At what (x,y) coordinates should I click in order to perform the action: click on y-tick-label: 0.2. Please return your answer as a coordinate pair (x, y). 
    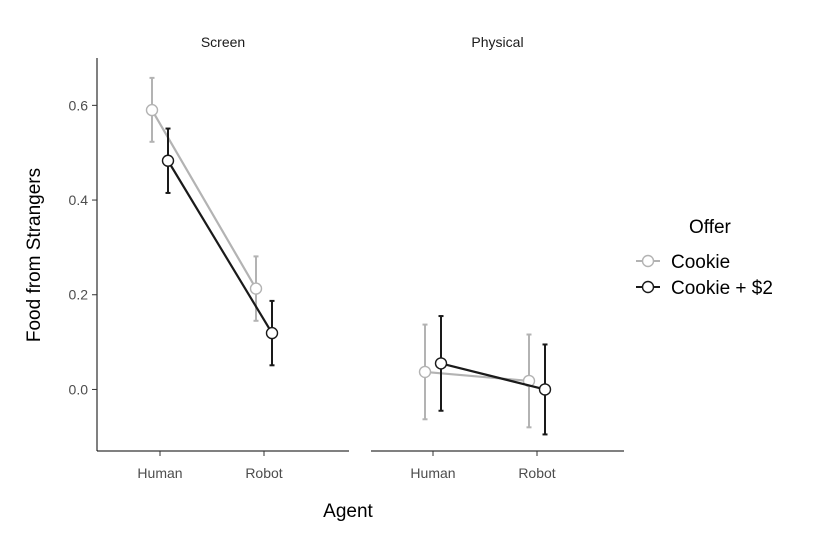
    Looking at the image, I should click on (79, 295).